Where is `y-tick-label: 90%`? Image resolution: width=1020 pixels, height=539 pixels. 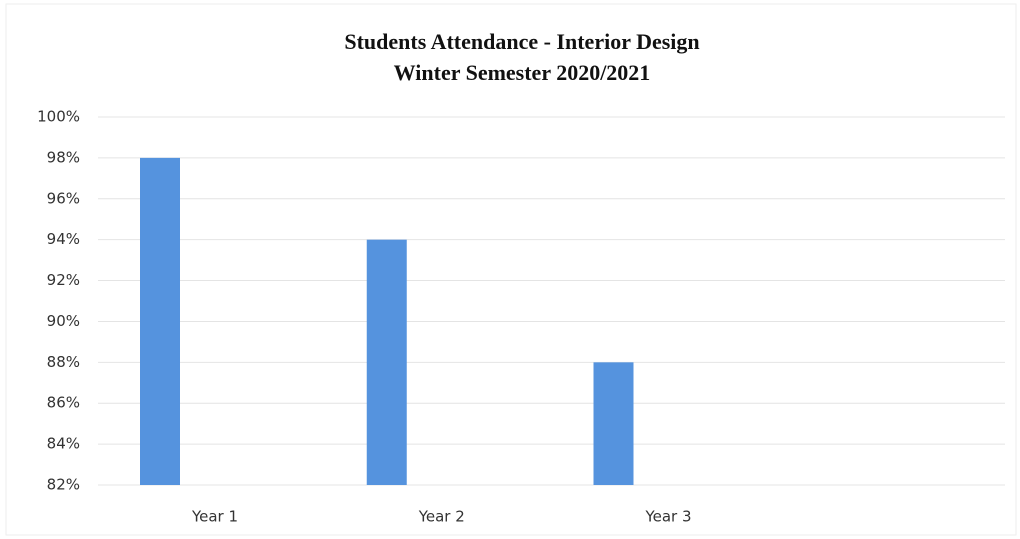 y-tick-label: 90% is located at coordinates (63, 321).